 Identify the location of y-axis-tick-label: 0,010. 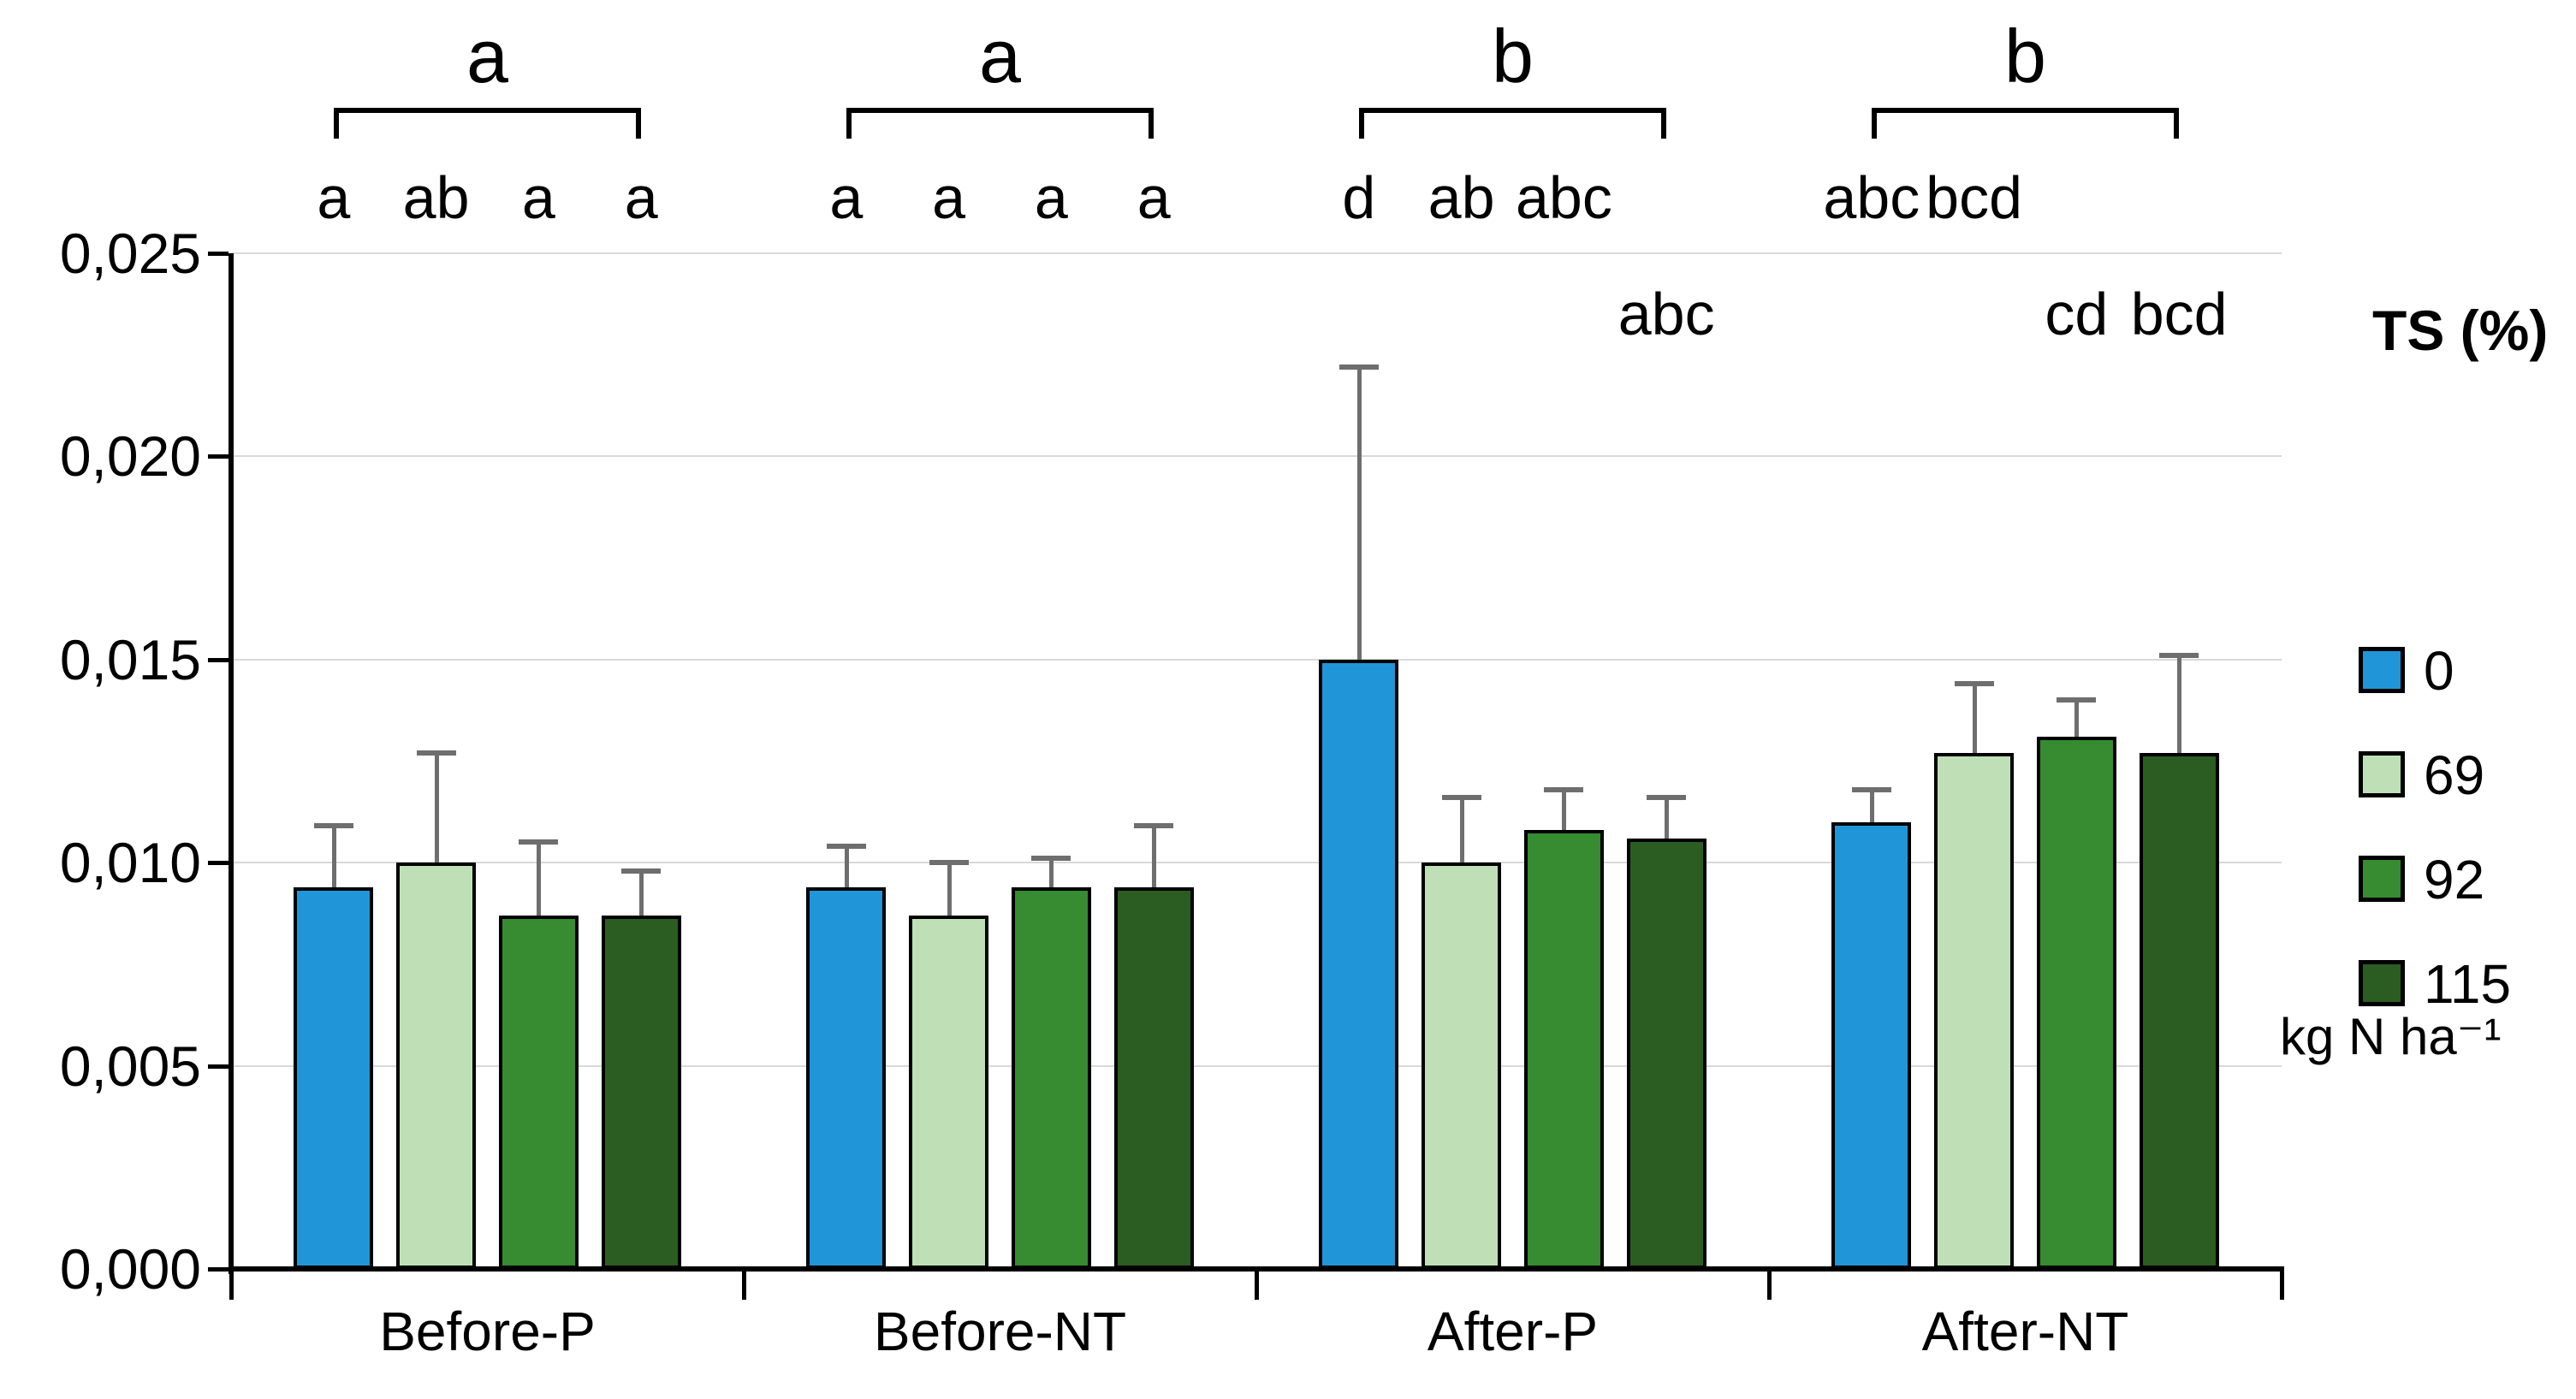
(130, 863).